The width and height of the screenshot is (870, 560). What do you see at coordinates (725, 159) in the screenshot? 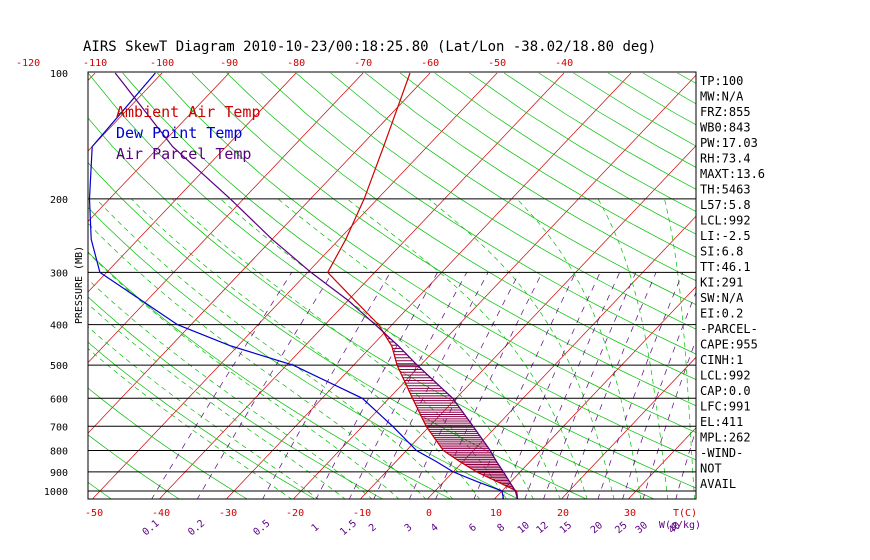
I see `stat-entry: RH:73.4` at bounding box center [725, 159].